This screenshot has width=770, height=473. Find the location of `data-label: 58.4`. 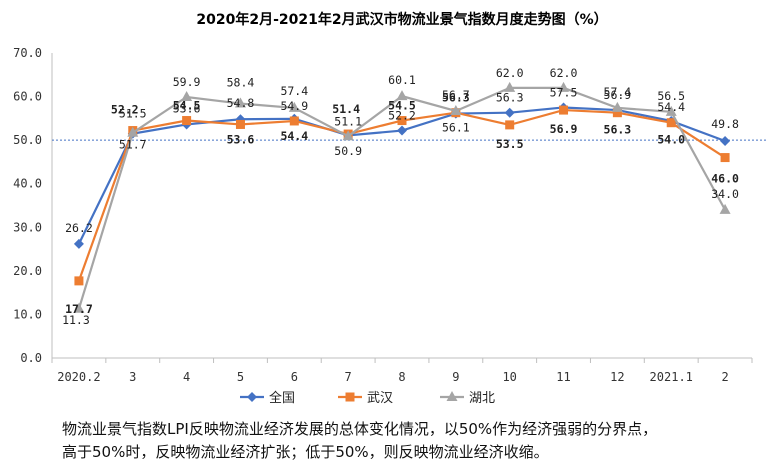

data-label: 58.4 is located at coordinates (241, 83).